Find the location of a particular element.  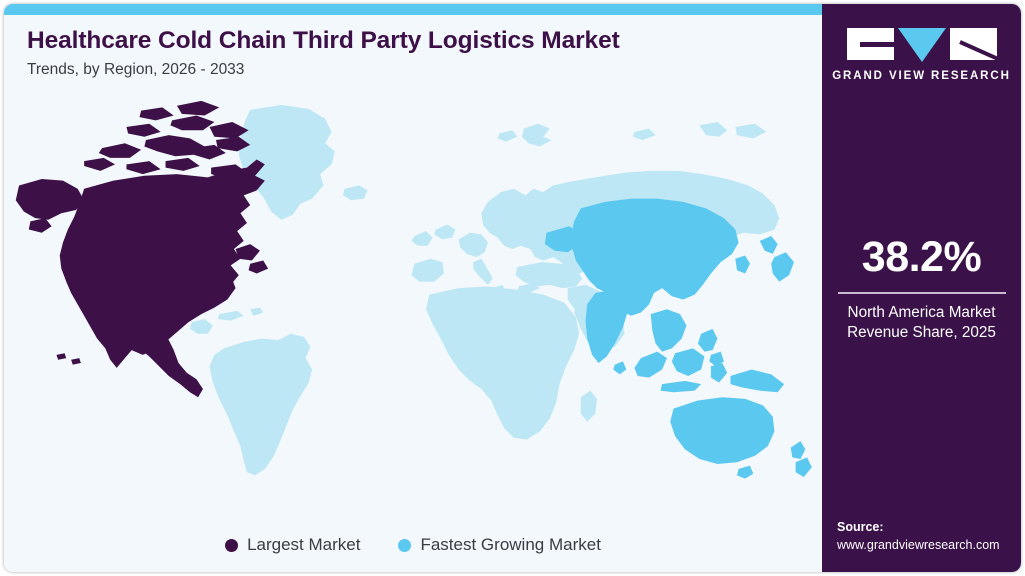

brand-logo: GRAND VIEW RESEARCH is located at coordinates (921, 55).